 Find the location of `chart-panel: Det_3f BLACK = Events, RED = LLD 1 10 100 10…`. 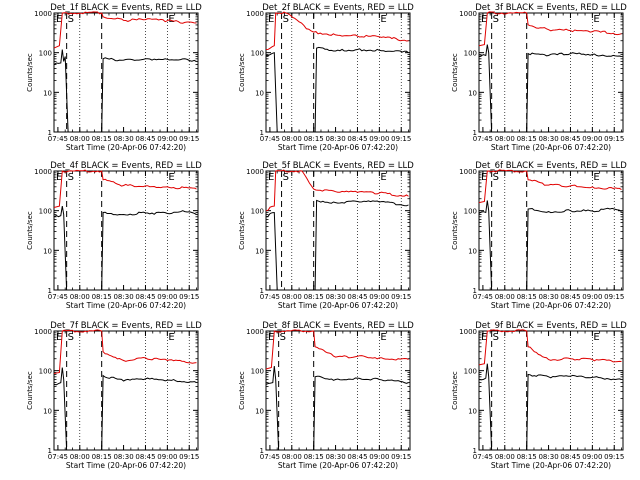

chart-panel: Det_3f BLACK = Events, RED = LLD 1 10 100 10… is located at coordinates (539, 77).